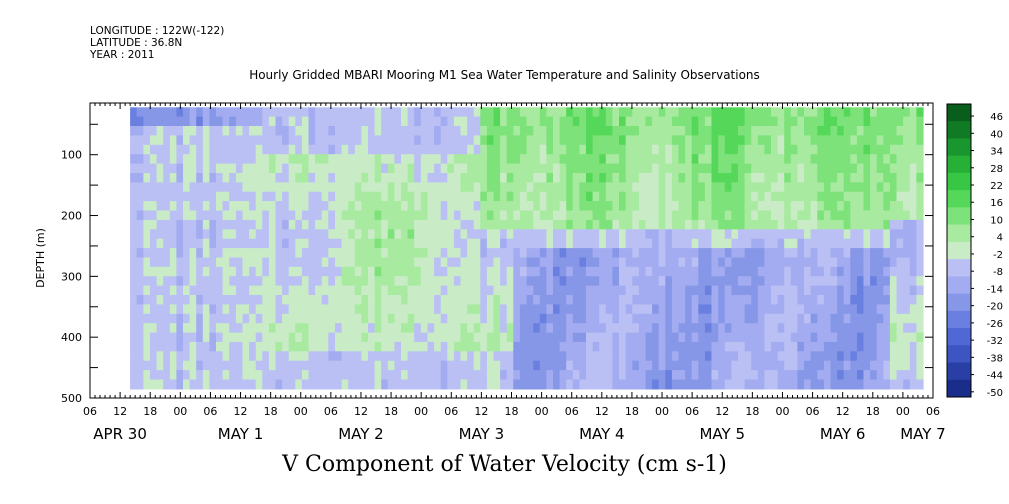 The height and width of the screenshot is (504, 1009). Describe the element at coordinates (995, 324) in the screenshot. I see `colorbar-label: -26` at that location.